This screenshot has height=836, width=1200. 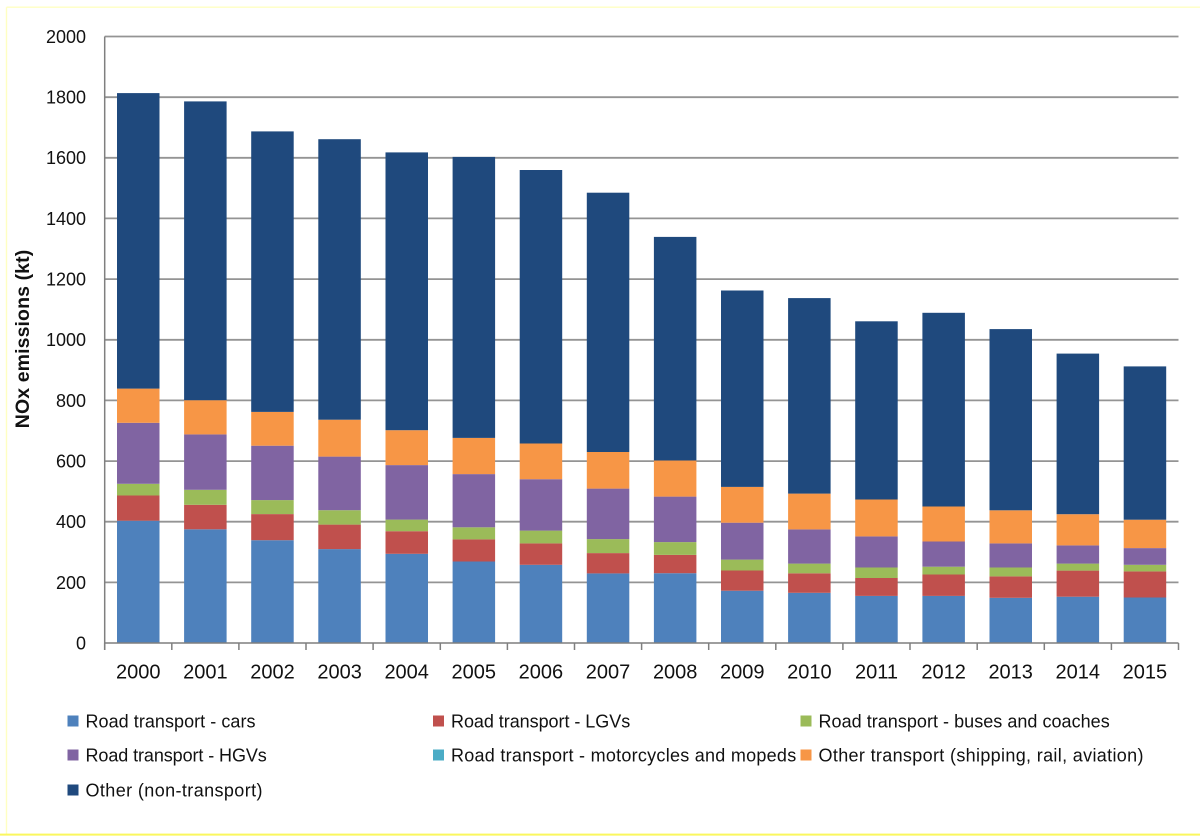 What do you see at coordinates (66, 219) in the screenshot?
I see `svg-text: 1400` at bounding box center [66, 219].